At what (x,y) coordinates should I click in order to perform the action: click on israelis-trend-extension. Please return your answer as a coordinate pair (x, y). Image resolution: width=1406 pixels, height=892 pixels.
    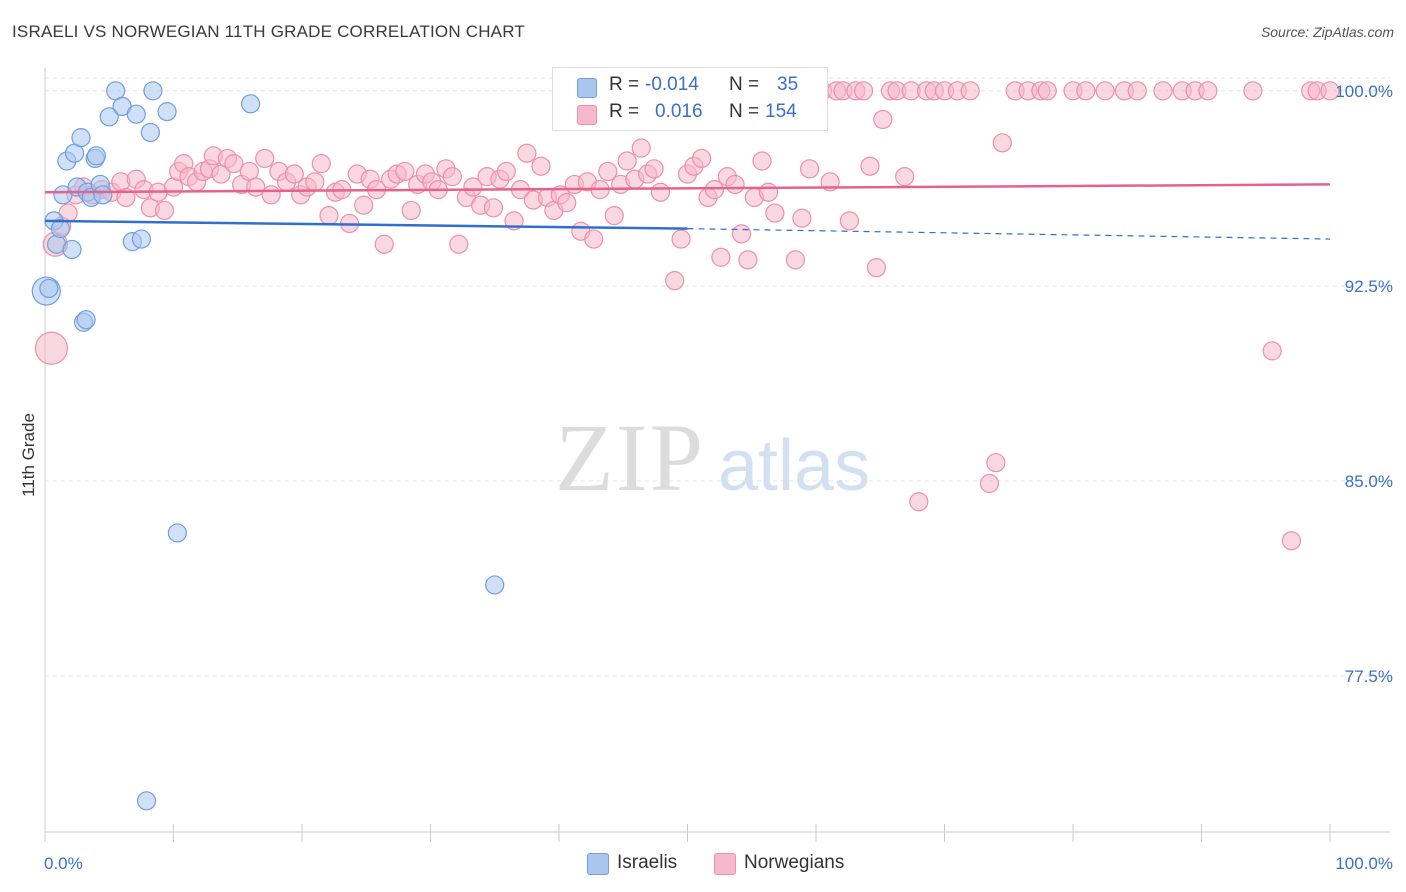
    Looking at the image, I should click on (1009, 234).